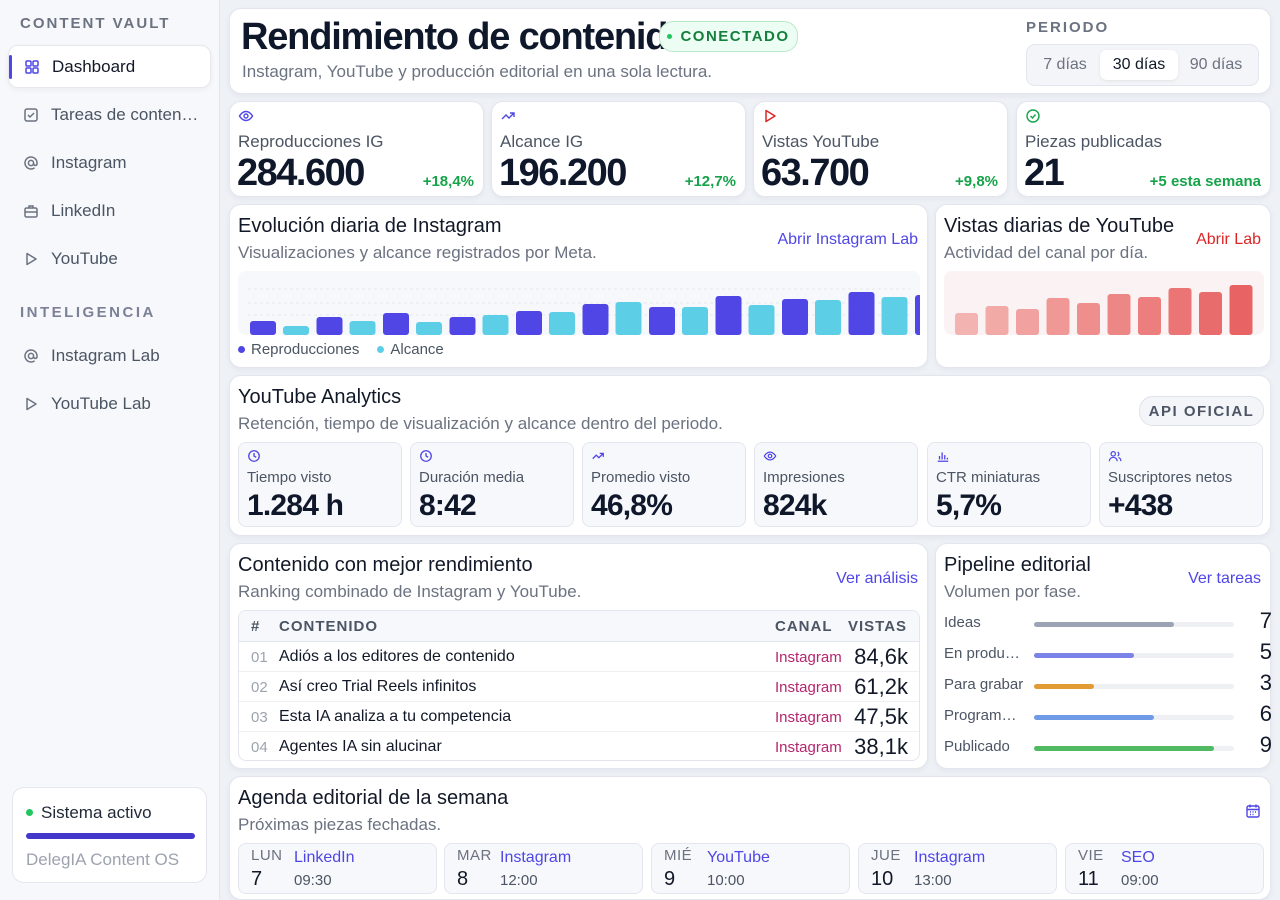  I want to click on period-option-30: 30 días, so click(1139, 65).